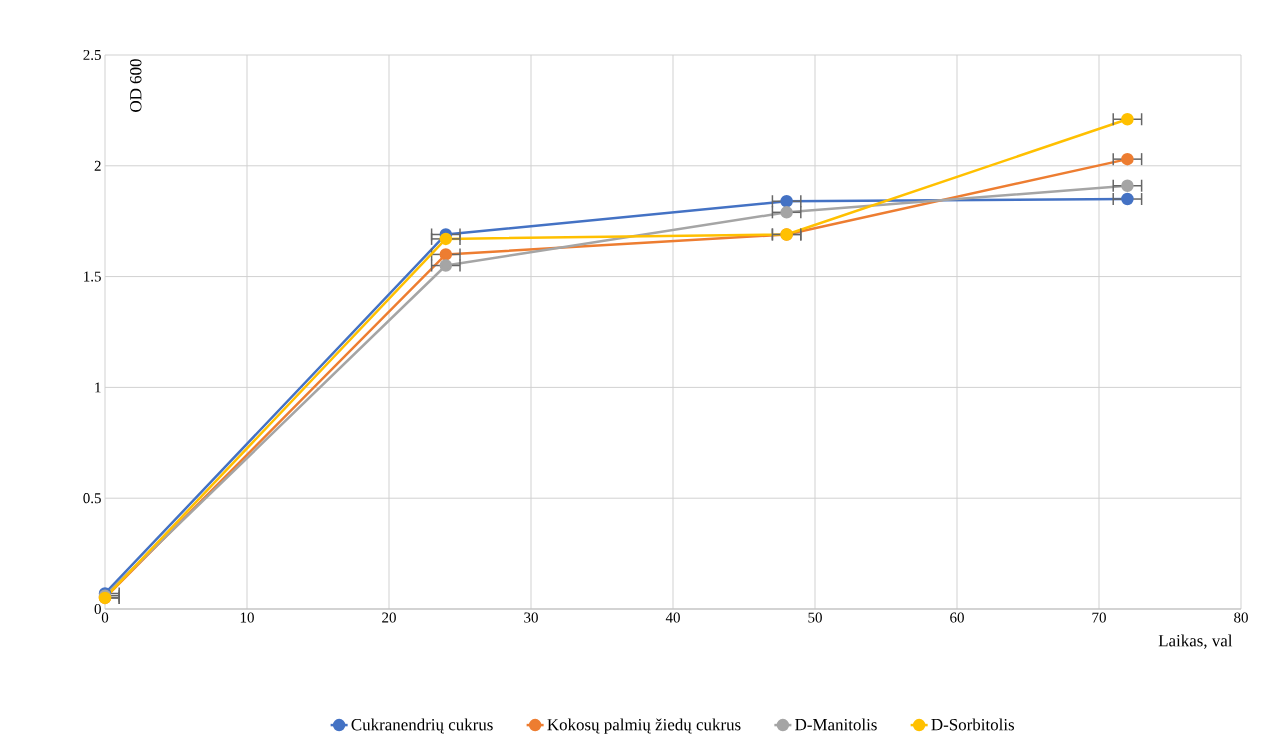  I want to click on x-tick-label: 20, so click(389, 617).